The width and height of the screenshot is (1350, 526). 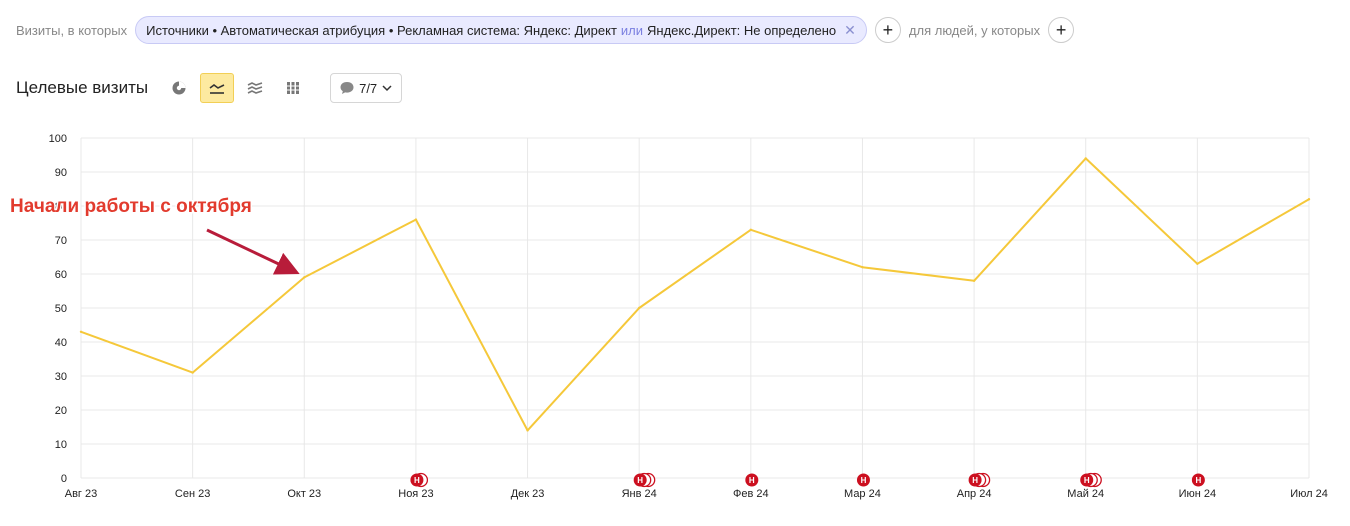 I want to click on y-tick-label: 90, so click(x=61, y=173).